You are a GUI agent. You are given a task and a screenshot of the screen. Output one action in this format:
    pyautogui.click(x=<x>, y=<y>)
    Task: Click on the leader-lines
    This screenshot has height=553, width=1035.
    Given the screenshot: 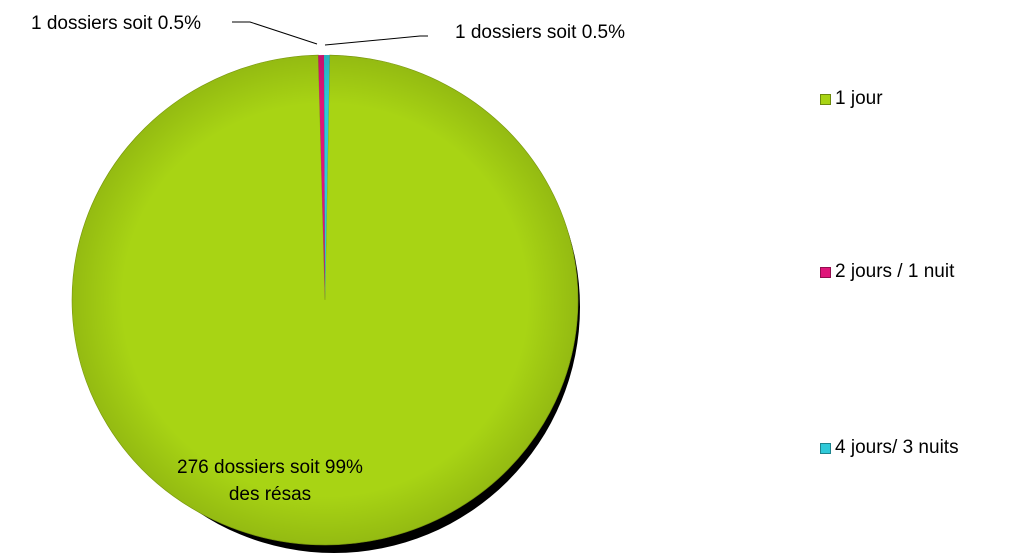 What is the action you would take?
    pyautogui.click(x=330, y=33)
    